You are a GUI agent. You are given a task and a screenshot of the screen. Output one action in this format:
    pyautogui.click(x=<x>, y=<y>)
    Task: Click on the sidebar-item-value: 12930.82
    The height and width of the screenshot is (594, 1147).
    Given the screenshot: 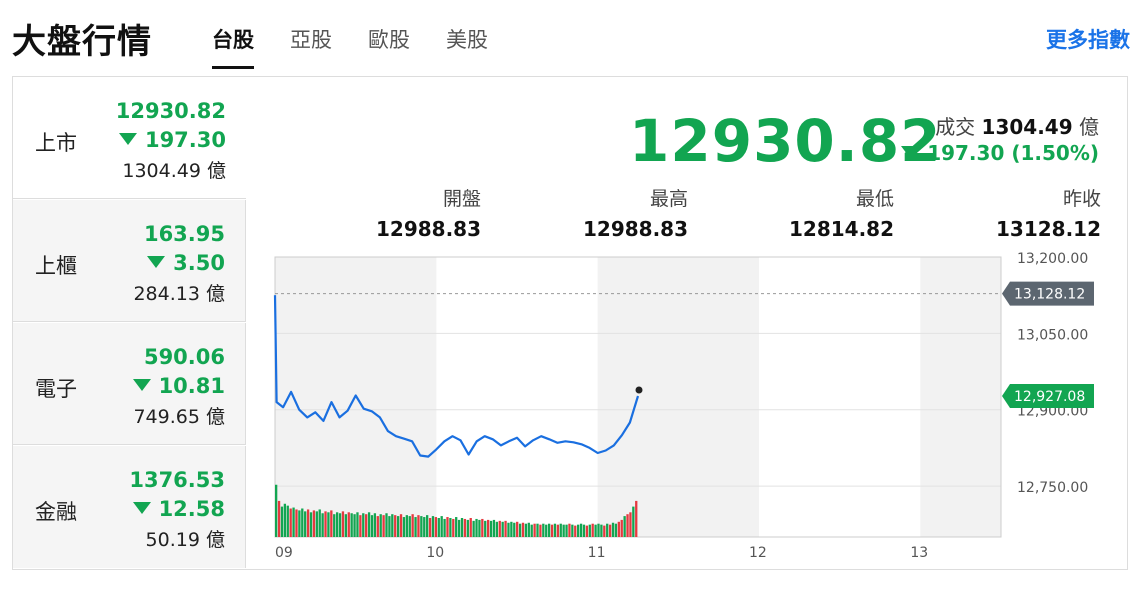 What is the action you would take?
    pyautogui.click(x=170, y=111)
    